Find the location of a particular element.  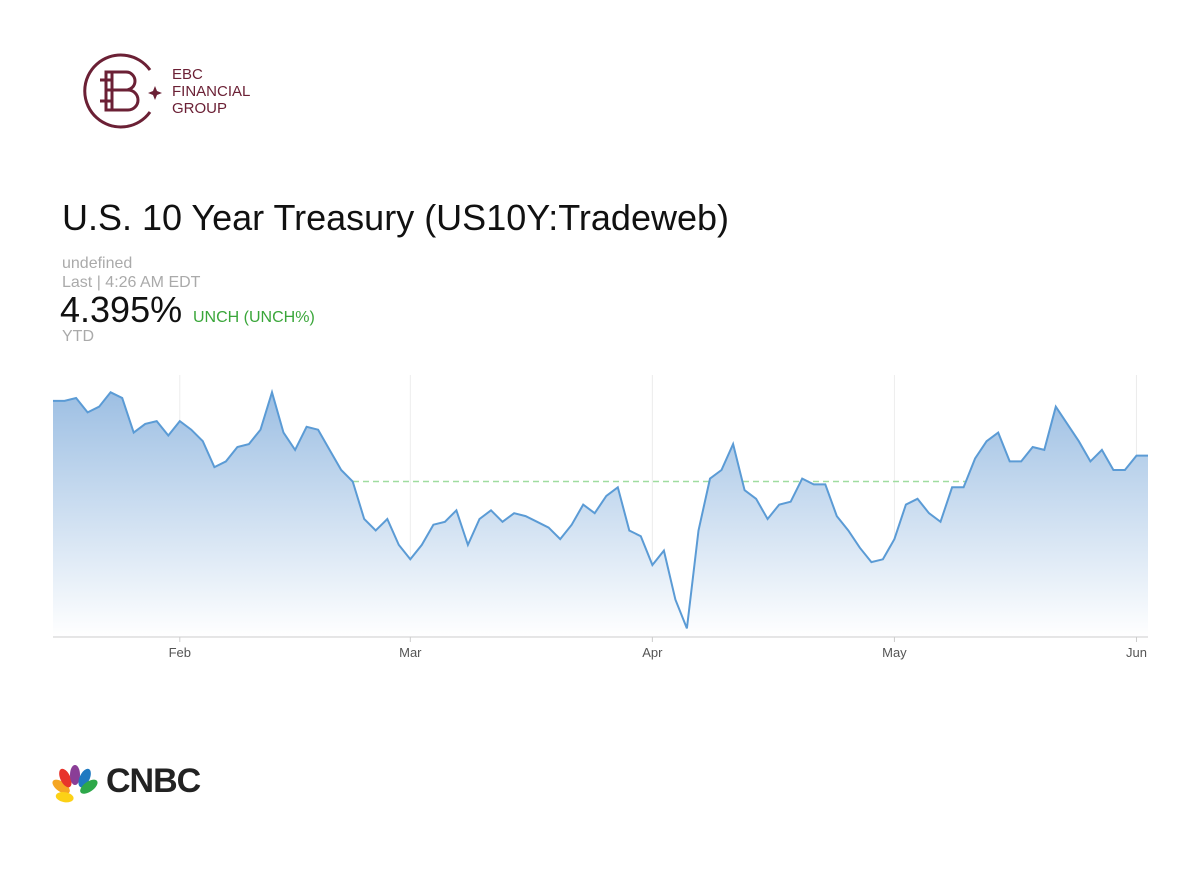

chart-title: U.S. 10 Year Treasury (US10Y:Tradeweb) is located at coordinates (395, 217).